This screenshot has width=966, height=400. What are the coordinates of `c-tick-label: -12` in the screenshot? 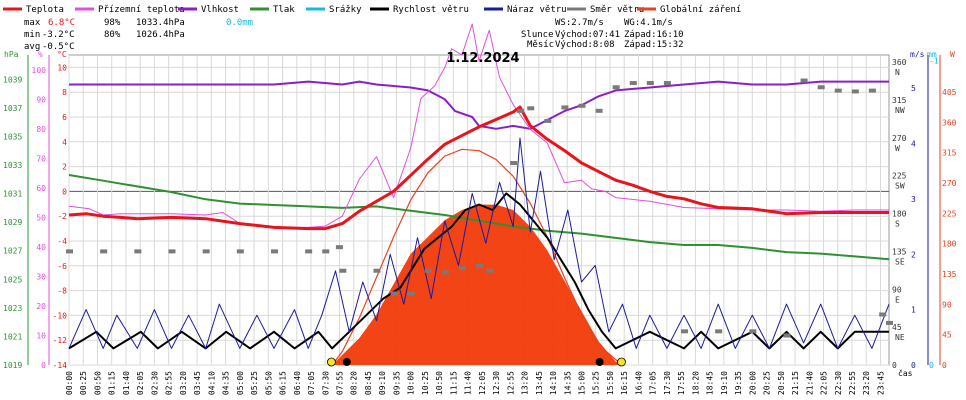 It's located at (60, 340).